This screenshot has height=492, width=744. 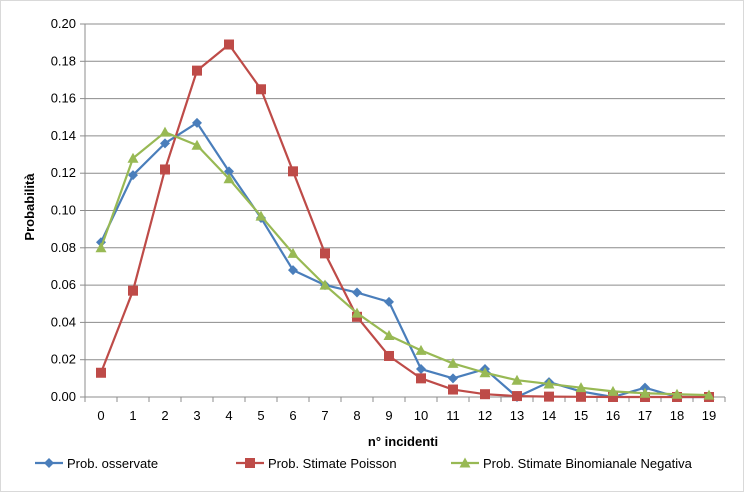 I want to click on legend-label: Prob. osservate, so click(x=112, y=463).